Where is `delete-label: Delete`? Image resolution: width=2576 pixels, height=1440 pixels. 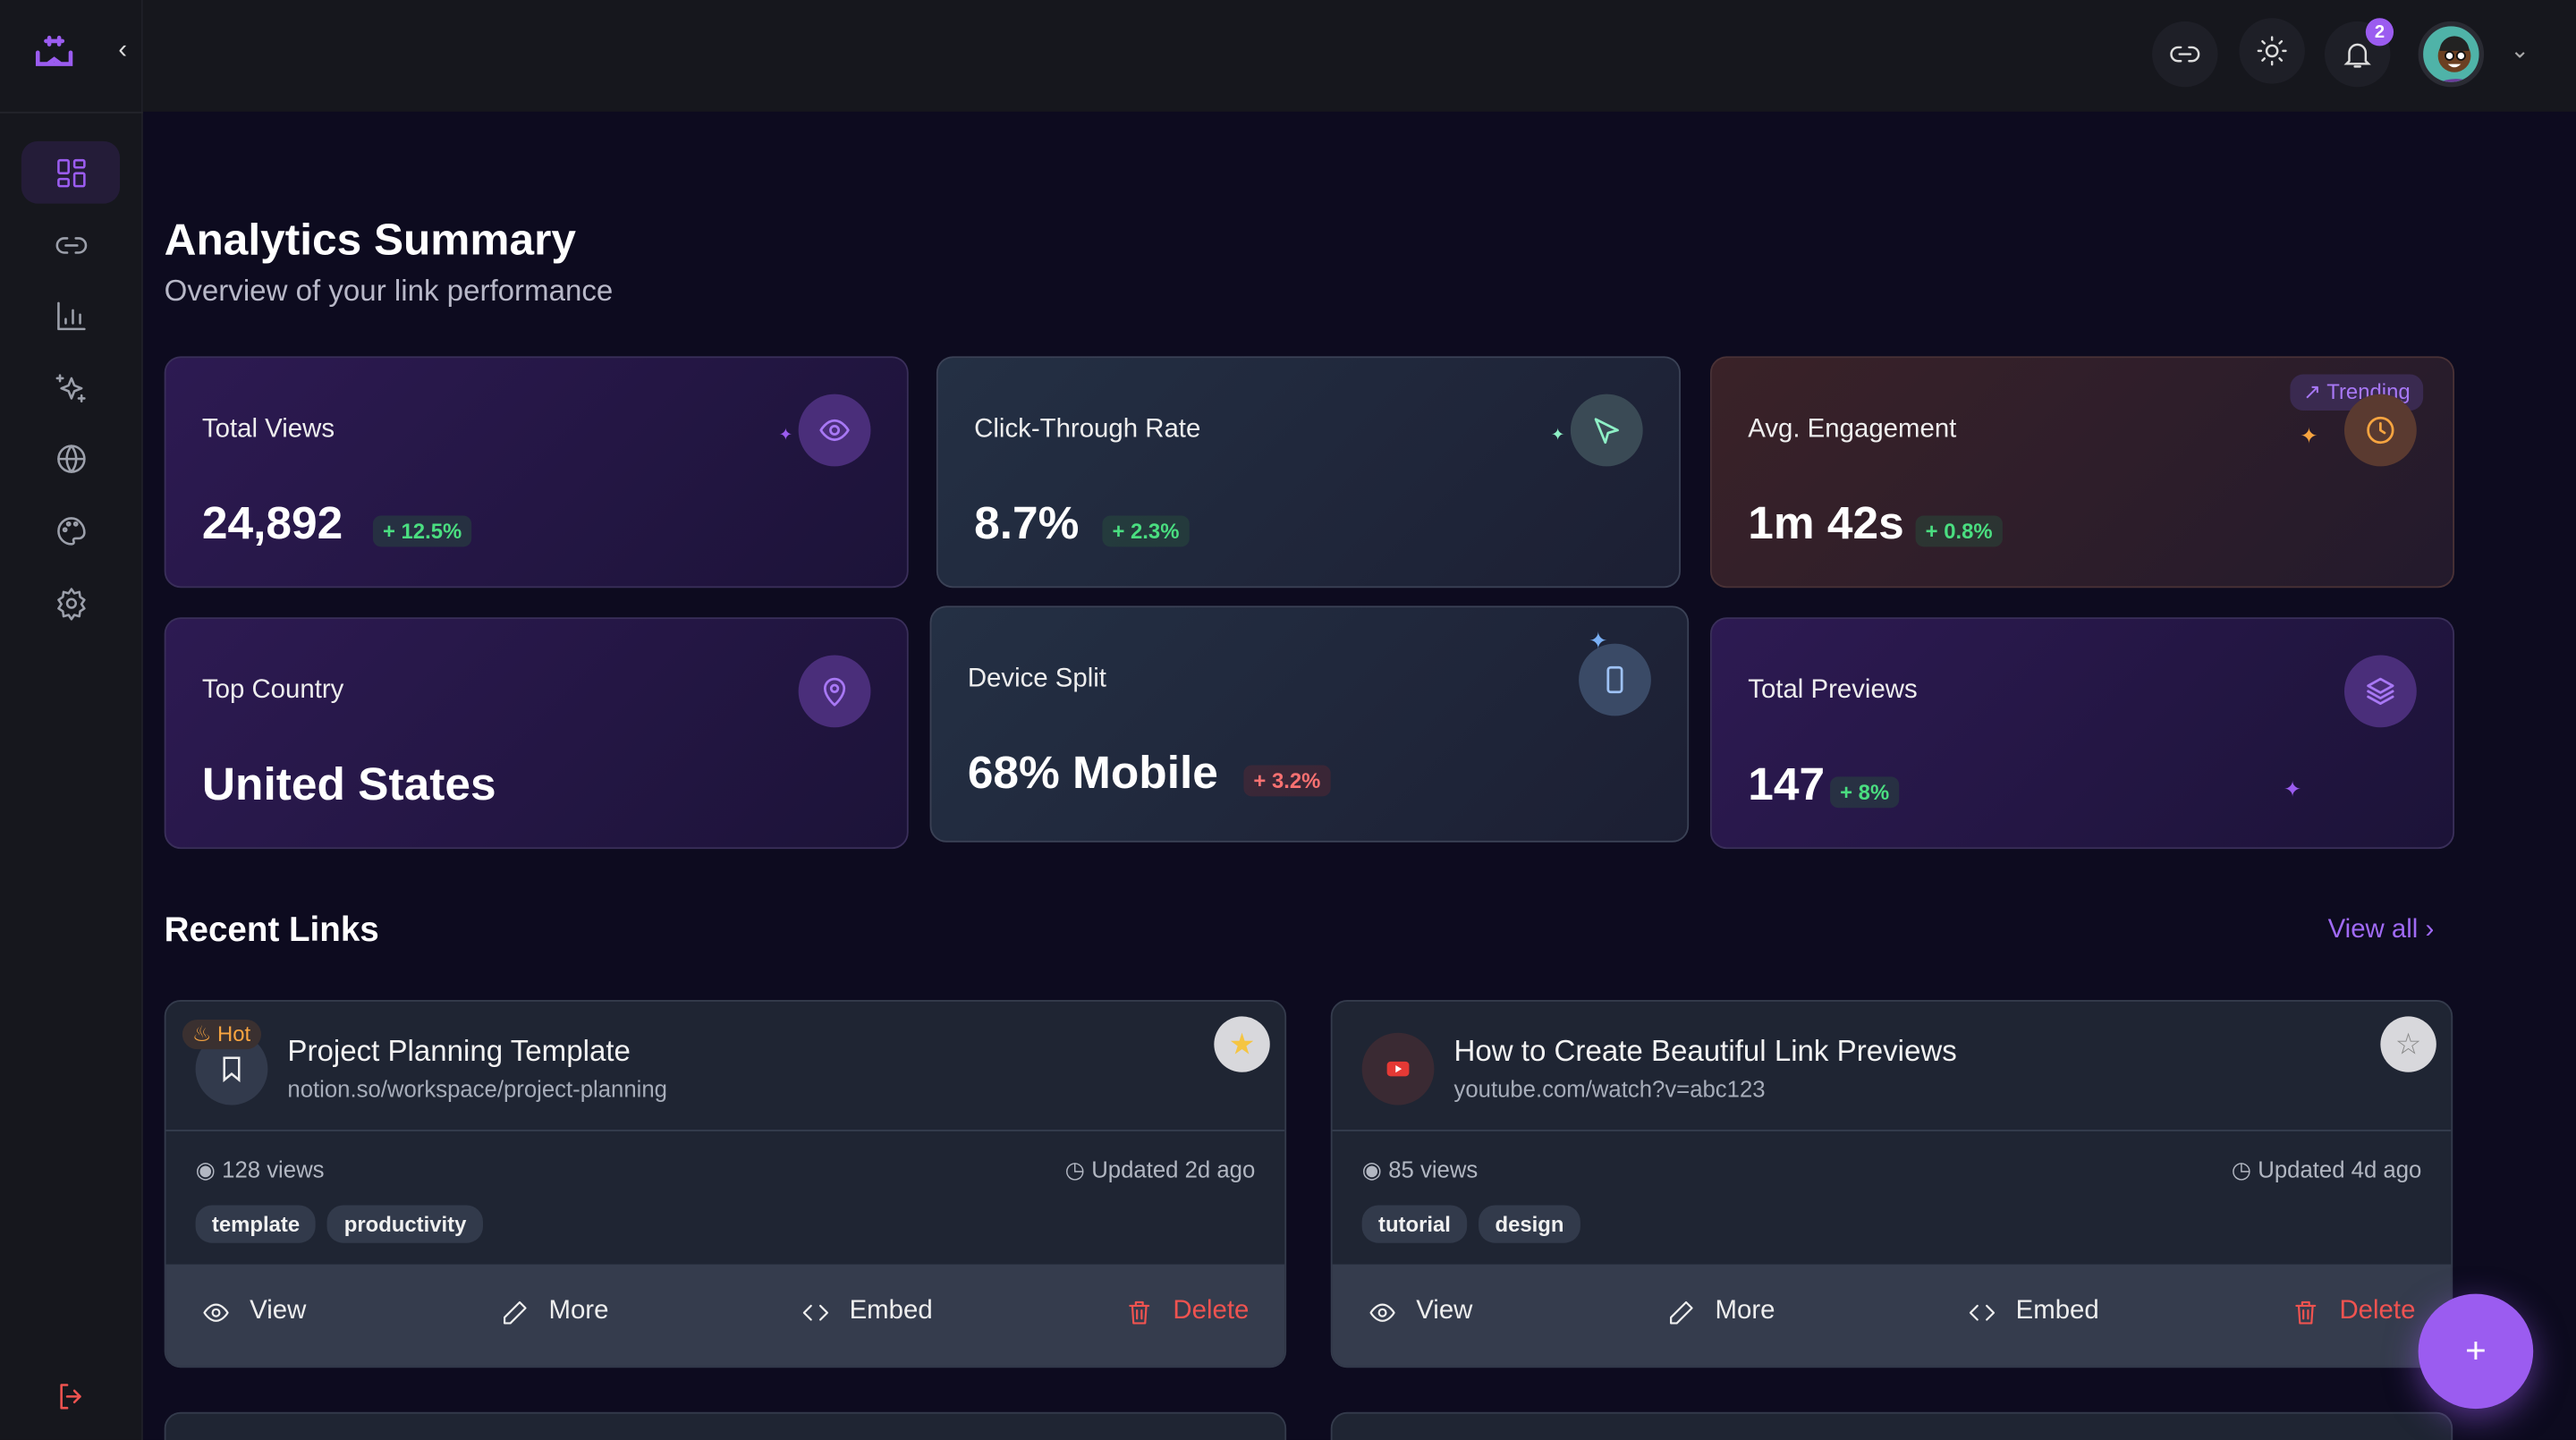
delete-label: Delete is located at coordinates (1211, 1311).